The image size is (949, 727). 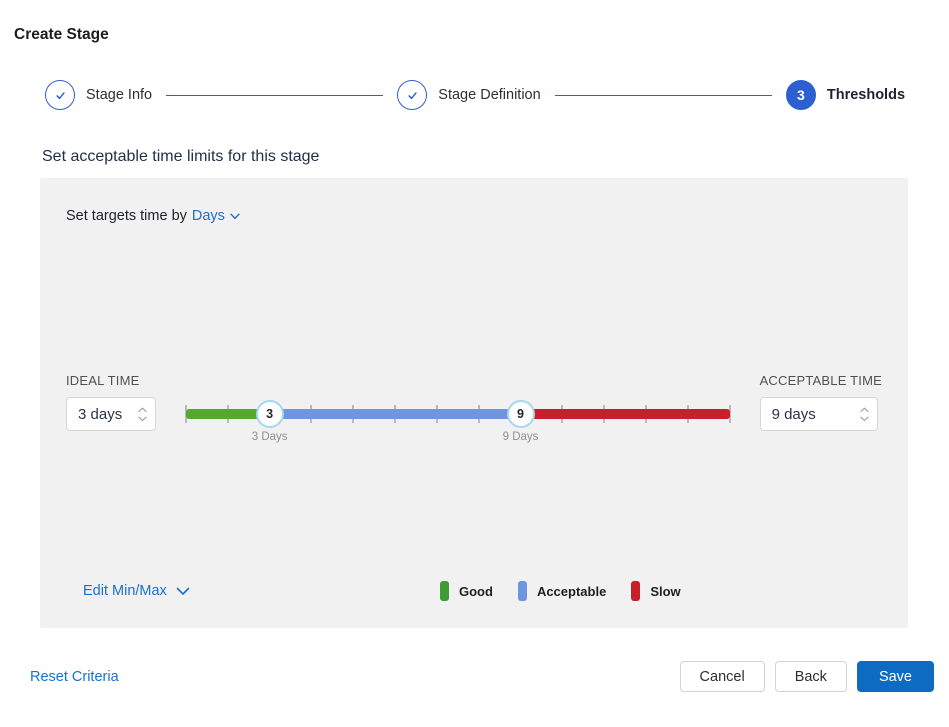 I want to click on edit-minmax-label: Edit Min/Max, so click(x=125, y=591).